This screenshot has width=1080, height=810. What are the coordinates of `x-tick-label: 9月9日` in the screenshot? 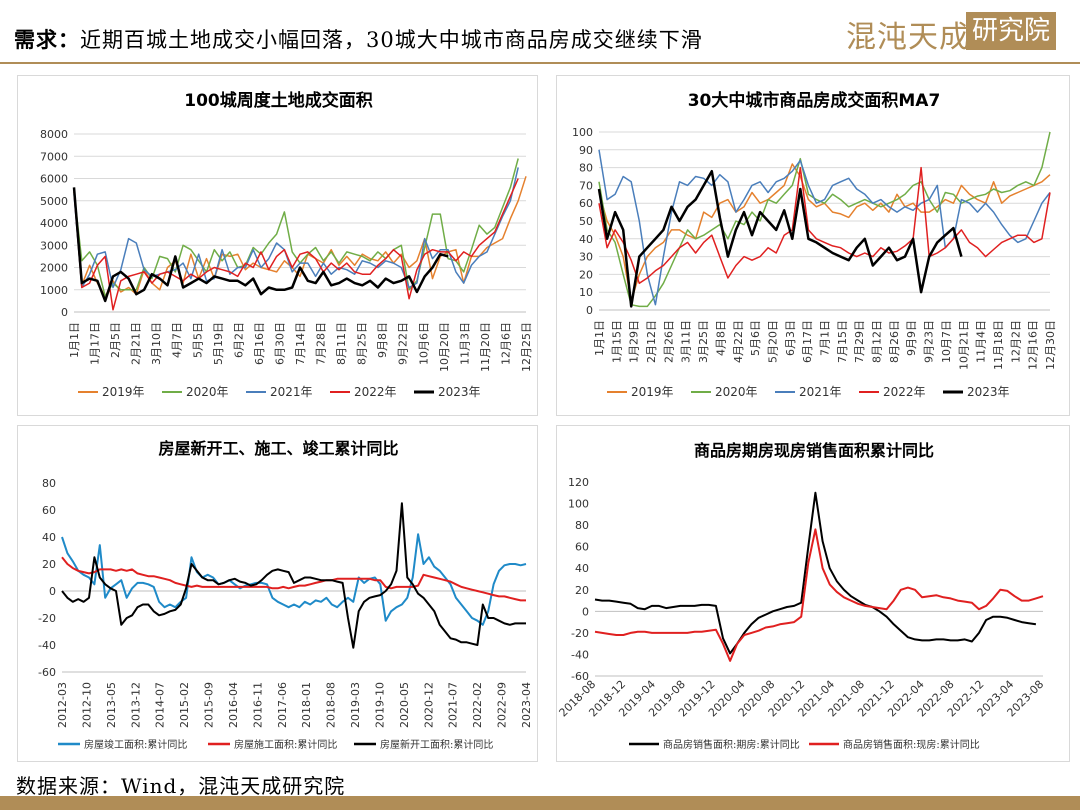 It's located at (911, 338).